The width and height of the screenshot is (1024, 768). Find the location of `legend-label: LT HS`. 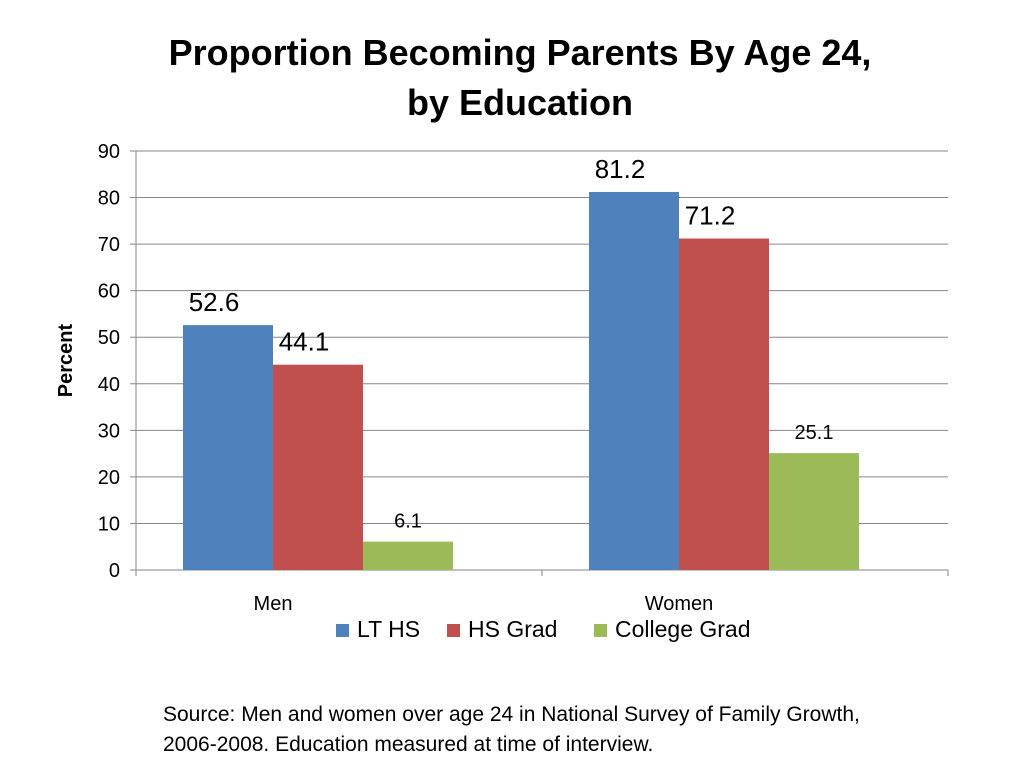

legend-label: LT HS is located at coordinates (388, 629).